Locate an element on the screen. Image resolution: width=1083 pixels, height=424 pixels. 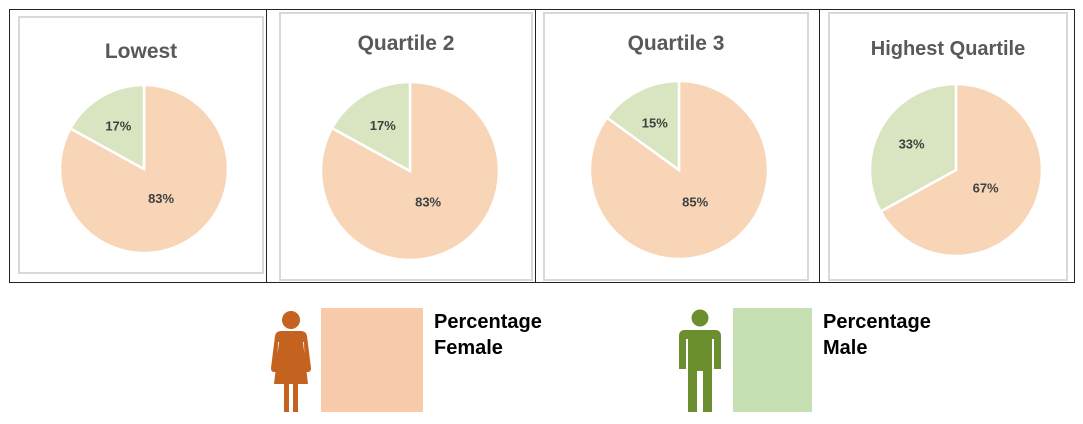
chart-title: Highest Quartile is located at coordinates (948, 49).